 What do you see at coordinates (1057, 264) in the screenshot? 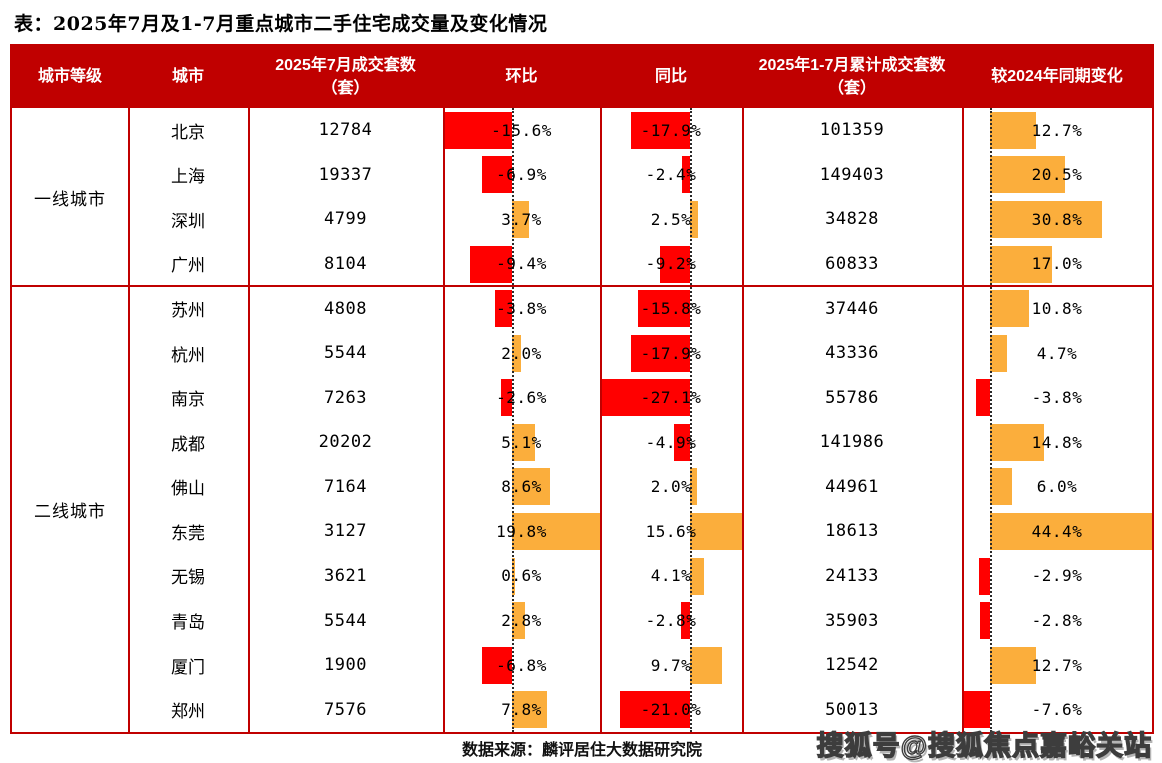
I see `vs_2024-value-label: 17.0%` at bounding box center [1057, 264].